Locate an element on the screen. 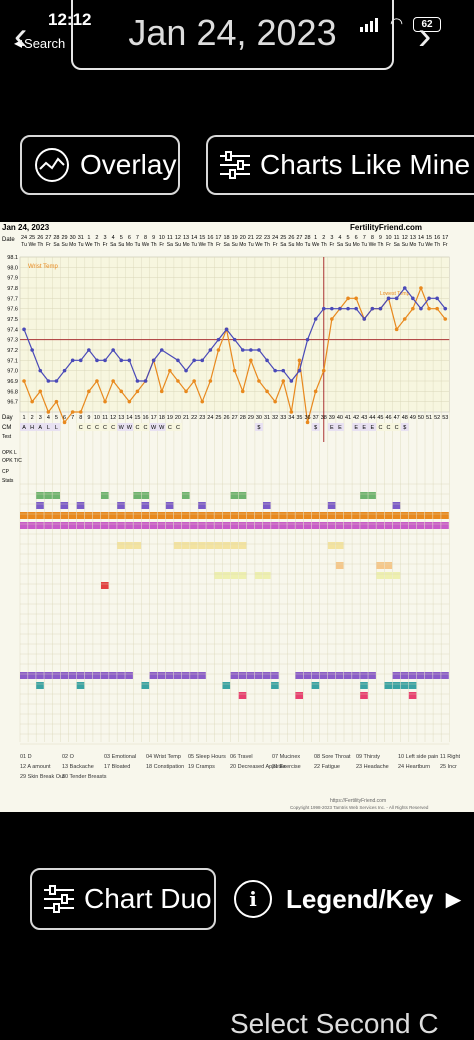  weekday-tick: We is located at coordinates (259, 245).